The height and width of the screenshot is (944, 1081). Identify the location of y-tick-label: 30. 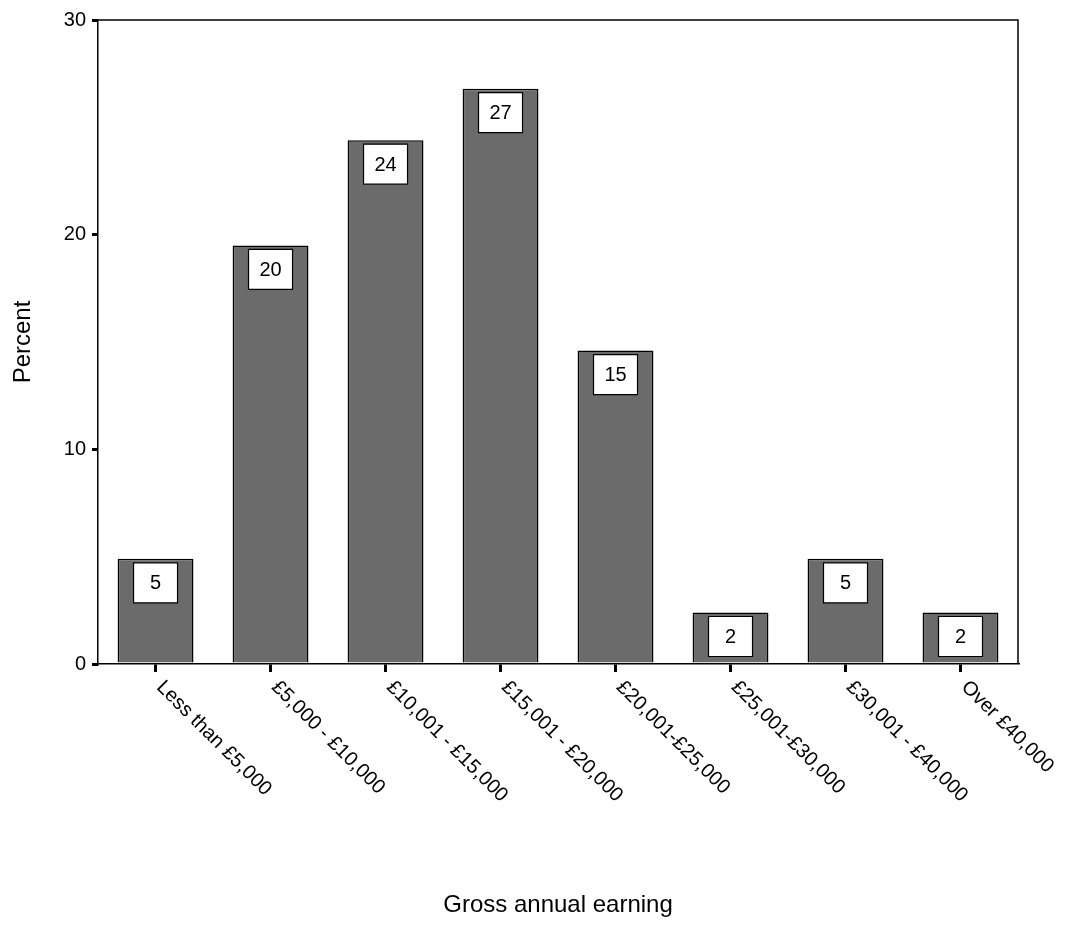
(75, 18).